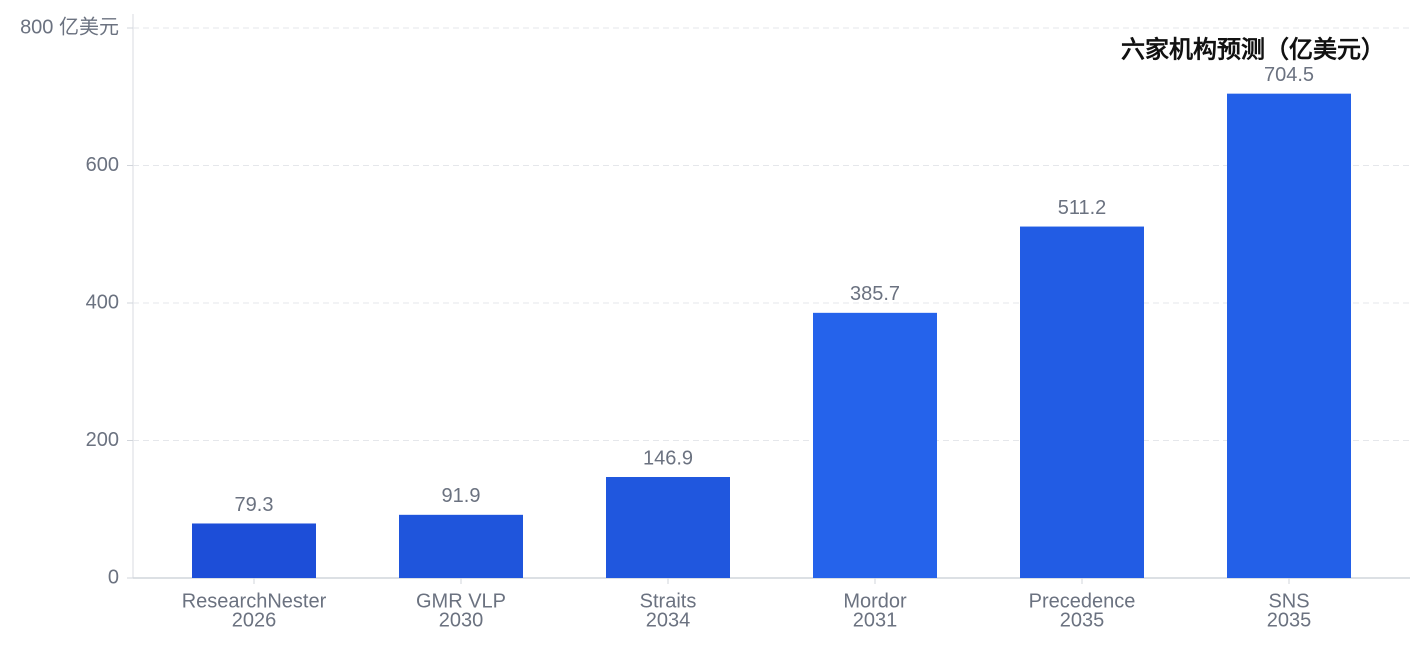 This screenshot has height=645, width=1425. What do you see at coordinates (1253, 49) in the screenshot?
I see `chart-title: 六家机构预测（亿美元）` at bounding box center [1253, 49].